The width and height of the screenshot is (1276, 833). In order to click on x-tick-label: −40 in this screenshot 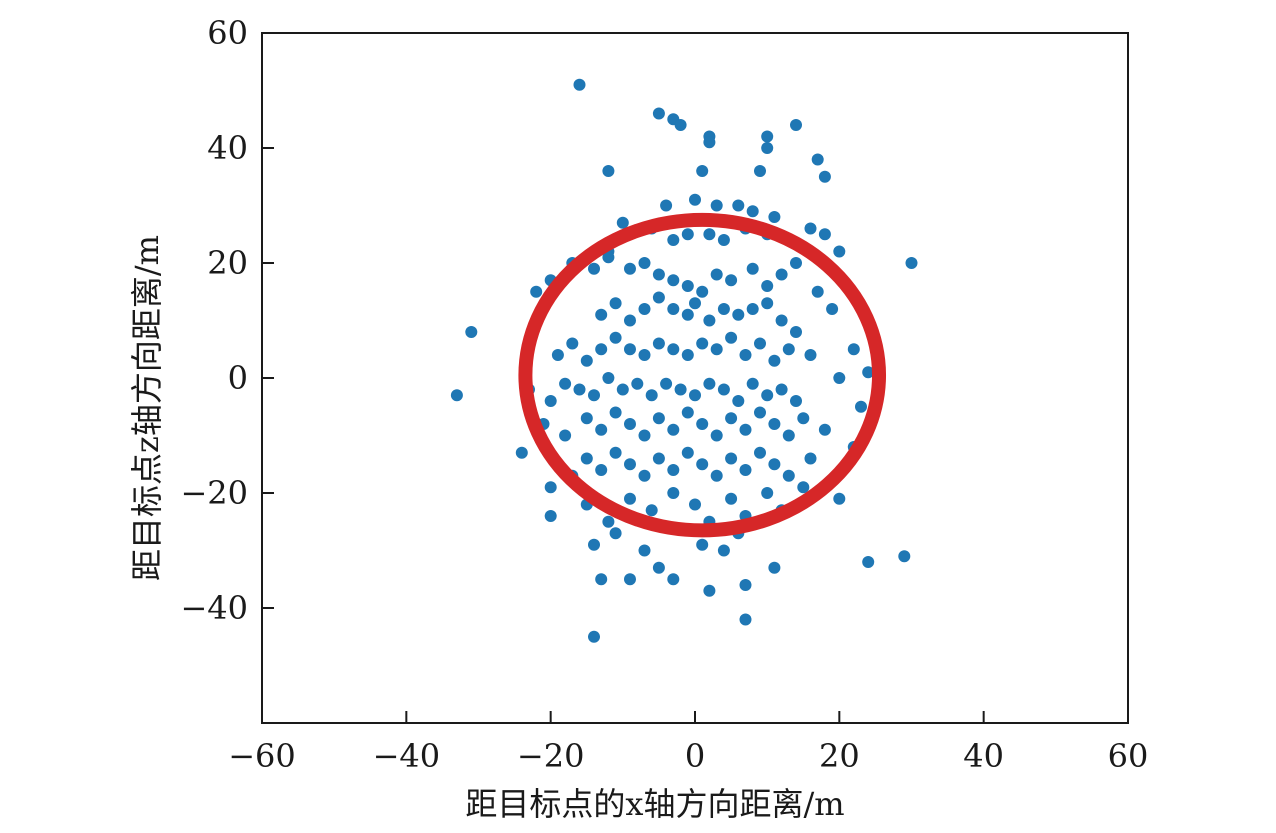, I will do `click(407, 756)`.